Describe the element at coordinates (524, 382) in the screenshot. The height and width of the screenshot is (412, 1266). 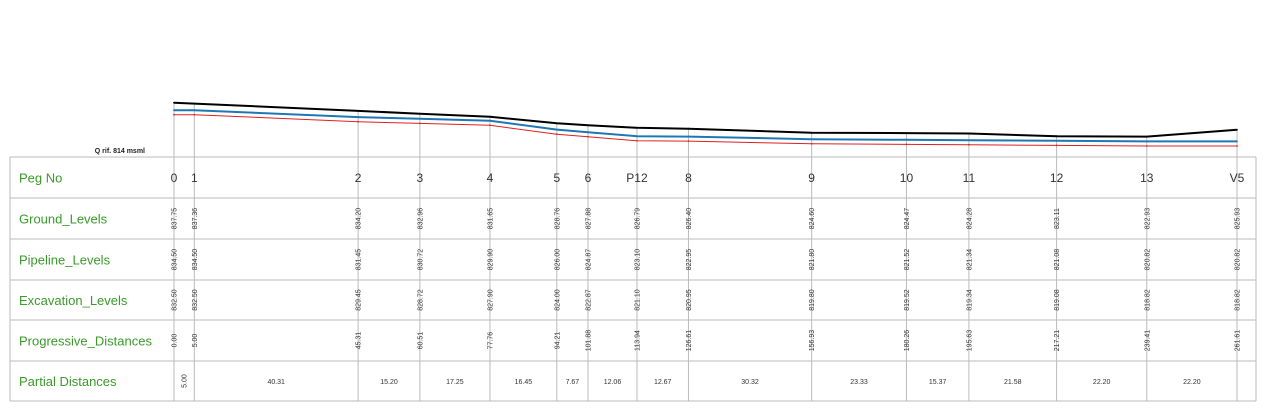
I see `partial-distance-value: 16.45` at that location.